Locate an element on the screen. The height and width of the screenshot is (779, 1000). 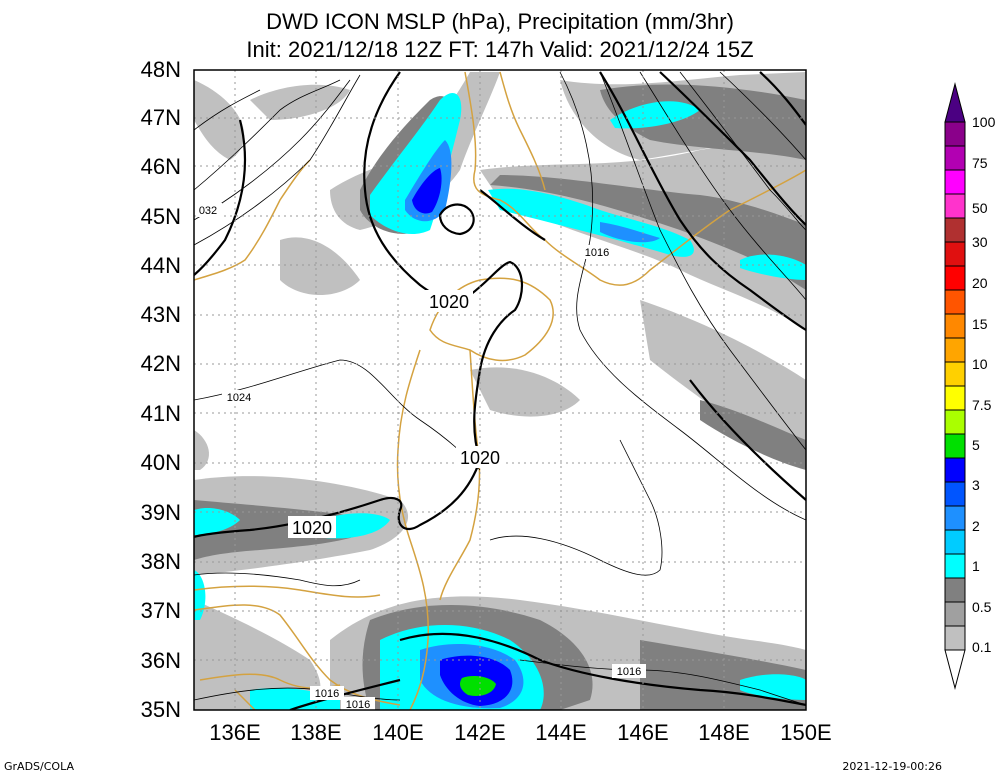
lon-label: 150E is located at coordinates (806, 732).